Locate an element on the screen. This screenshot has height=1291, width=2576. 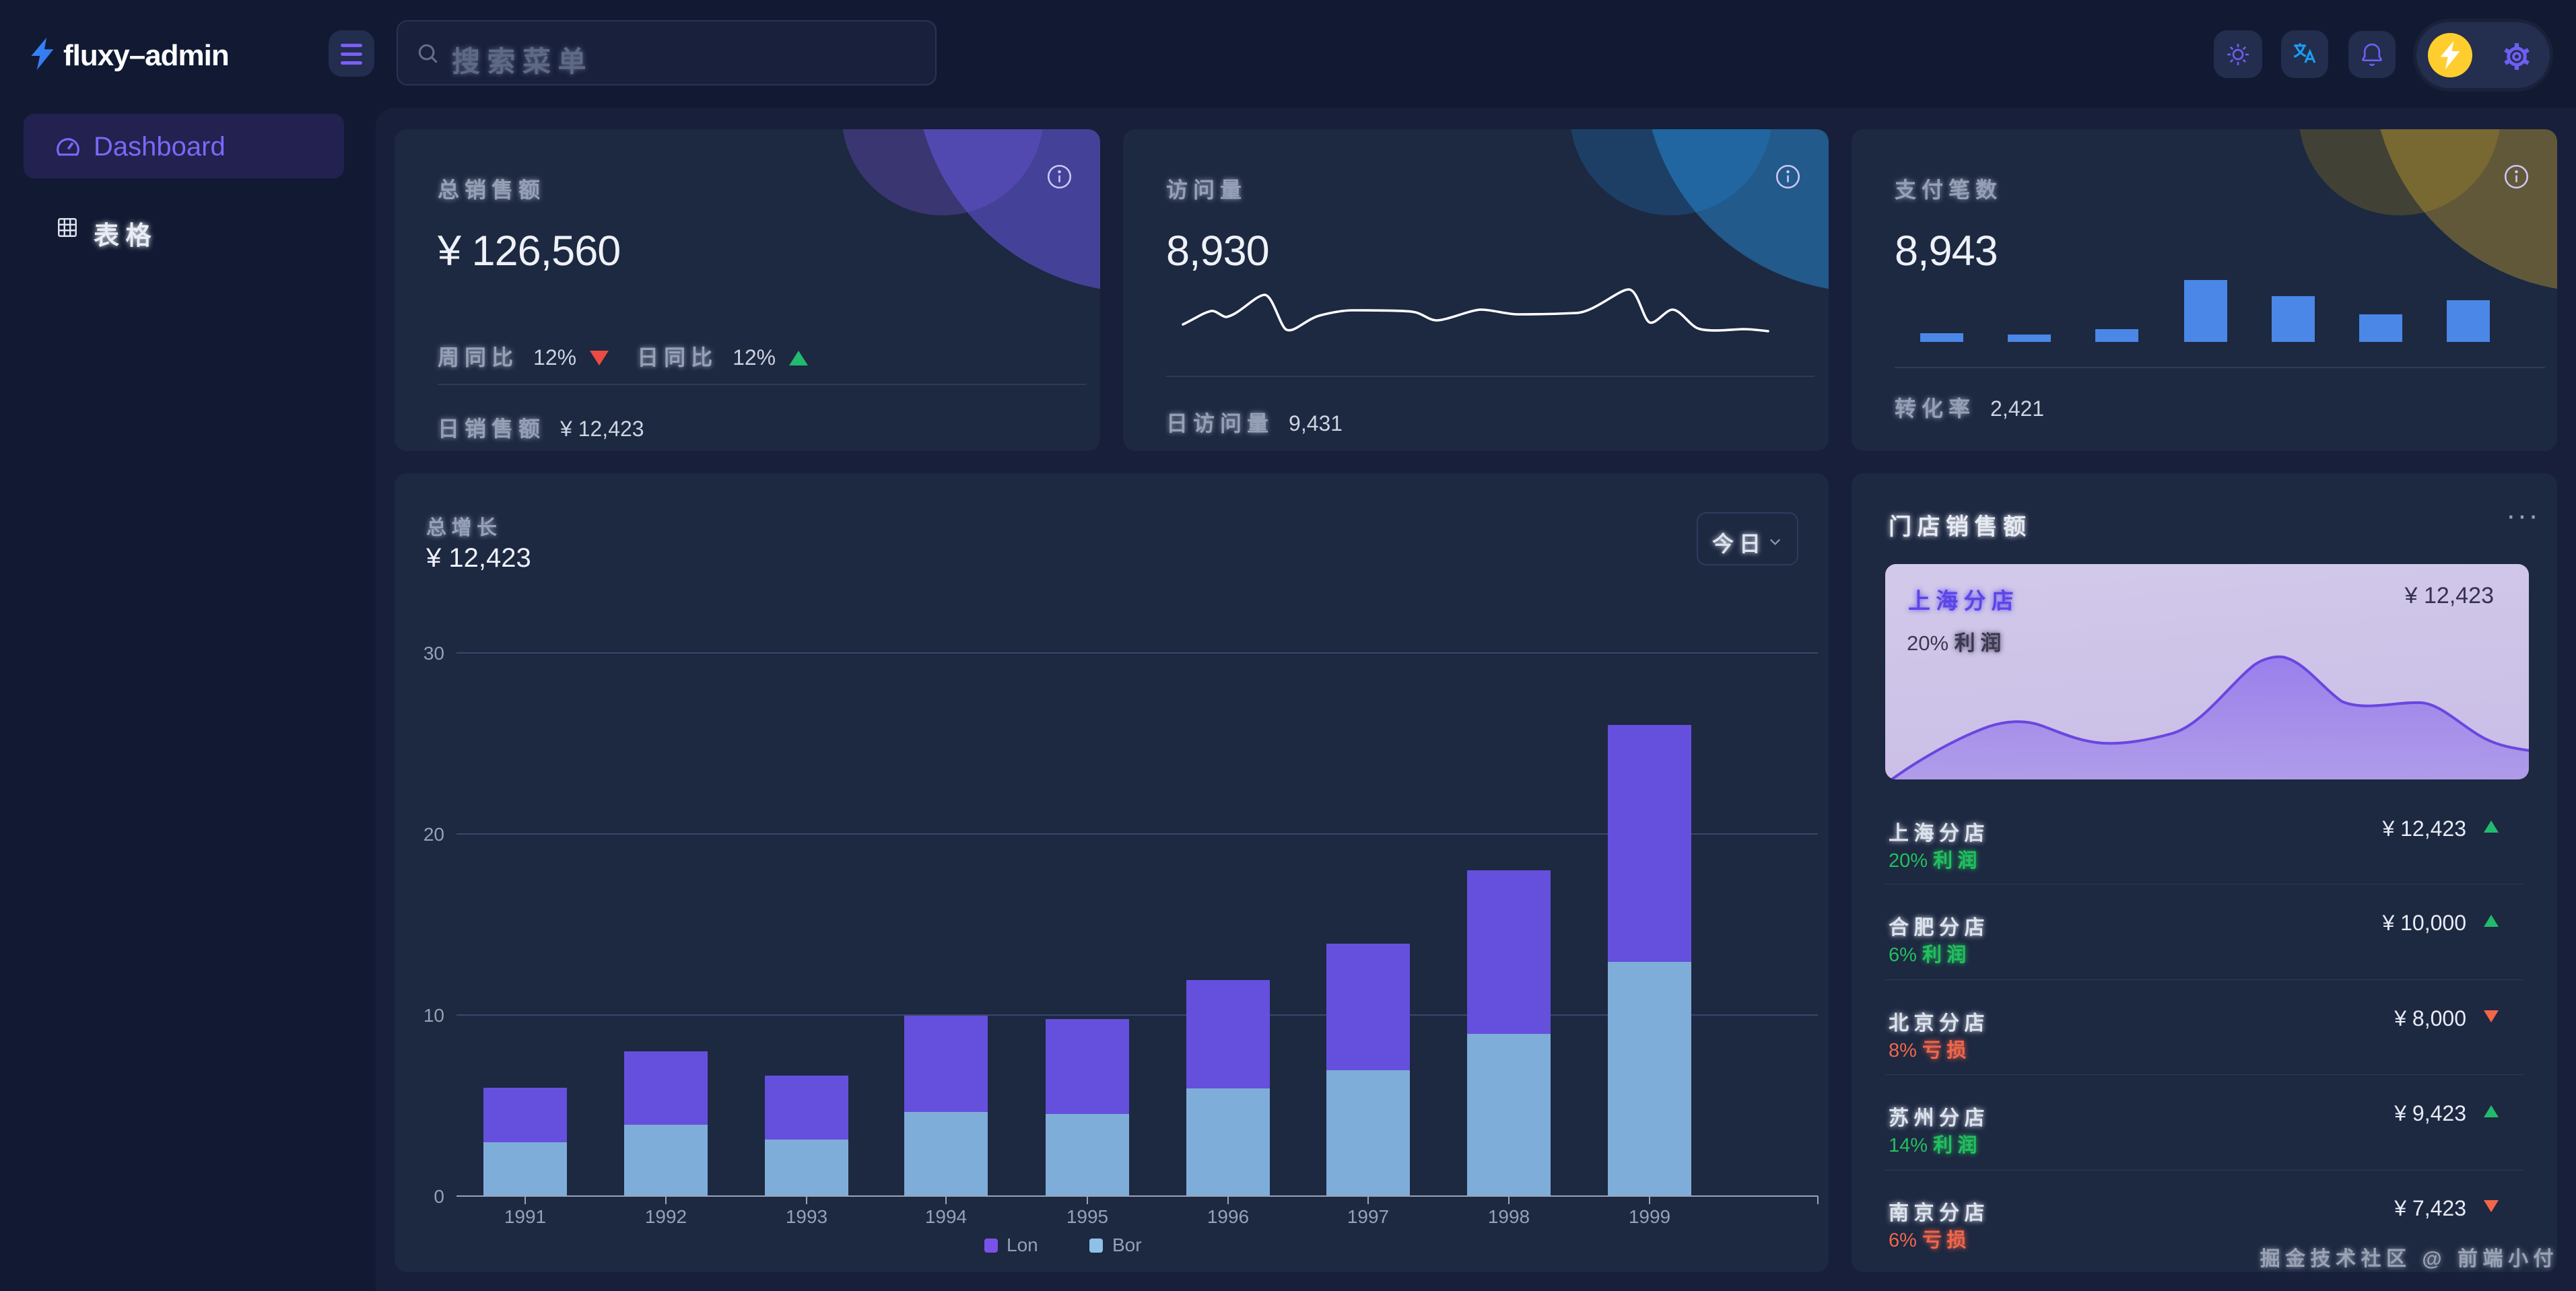
svg-text: Bor is located at coordinates (1127, 1244).